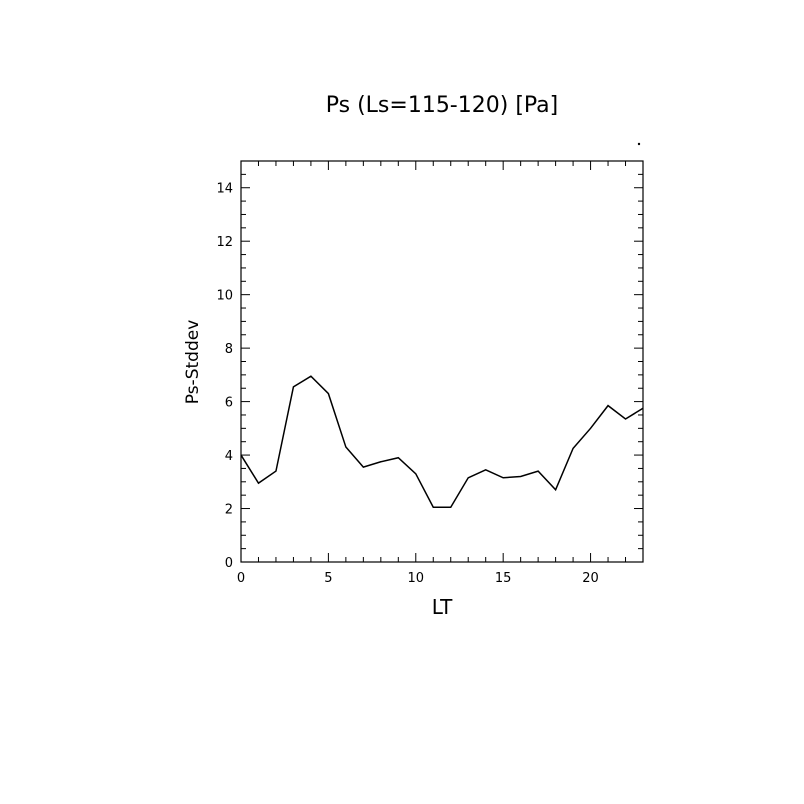  Describe the element at coordinates (442, 607) in the screenshot. I see `x-axis-title: LT` at that location.